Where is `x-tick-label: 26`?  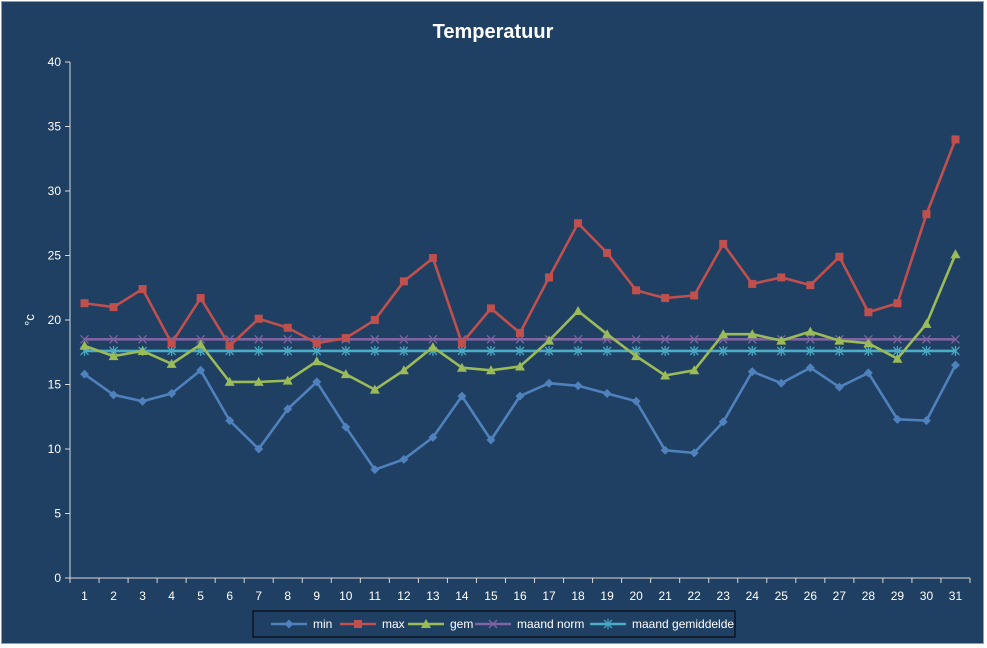 x-tick-label: 26 is located at coordinates (811, 596).